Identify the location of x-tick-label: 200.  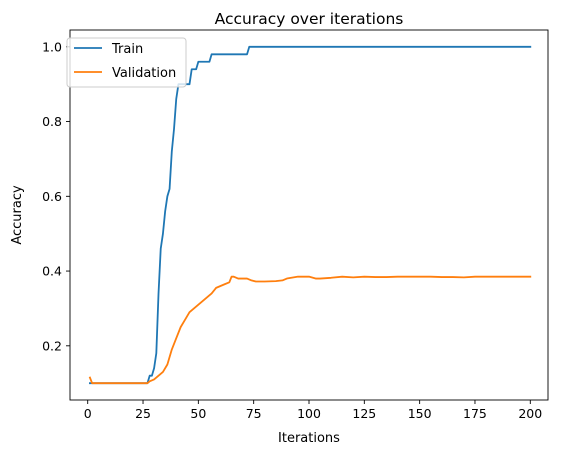
(530, 413).